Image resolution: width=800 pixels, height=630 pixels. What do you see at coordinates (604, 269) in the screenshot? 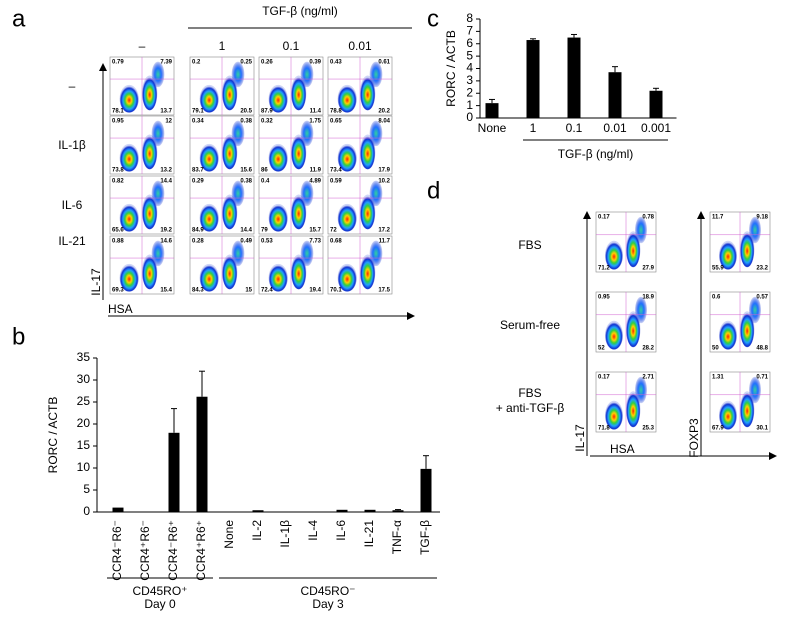
I see `quadrant-percent: 71.2` at bounding box center [604, 269].